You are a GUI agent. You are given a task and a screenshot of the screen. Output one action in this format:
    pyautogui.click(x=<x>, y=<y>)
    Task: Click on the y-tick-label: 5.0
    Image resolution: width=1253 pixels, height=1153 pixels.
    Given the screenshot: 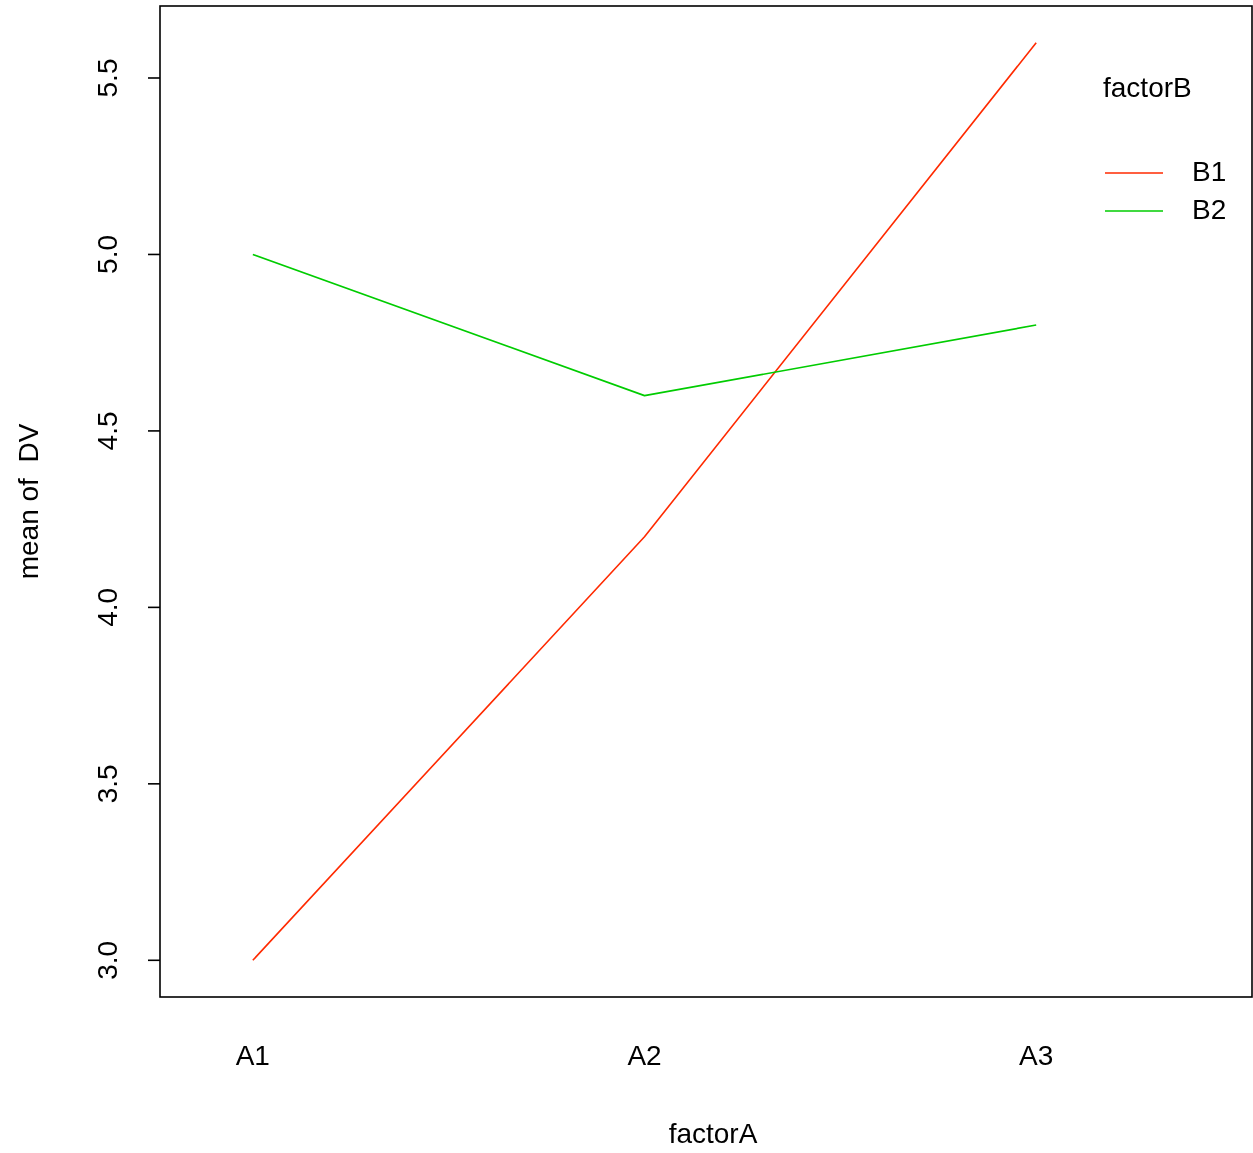 What is the action you would take?
    pyautogui.click(x=108, y=254)
    